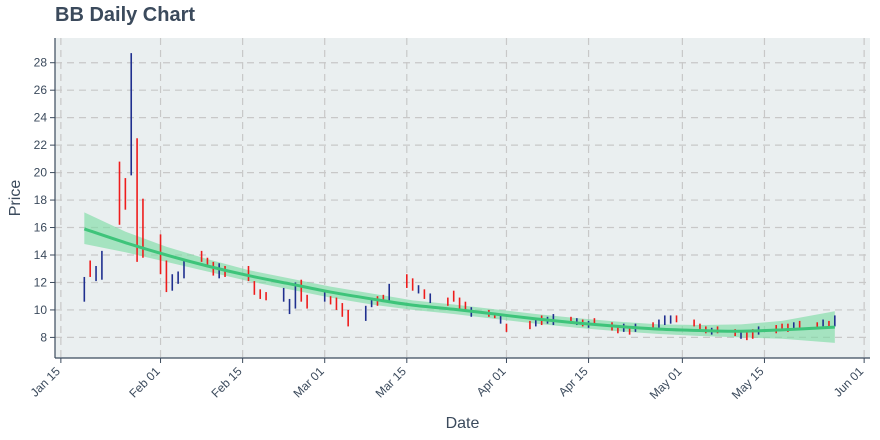  I want to click on y-tick-label: 24, so click(41, 118).